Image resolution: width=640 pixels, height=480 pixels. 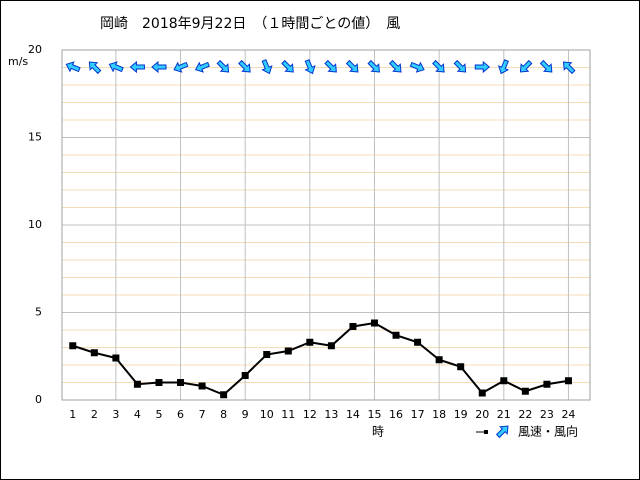 I want to click on x-tick-label: 13, so click(x=331, y=414).